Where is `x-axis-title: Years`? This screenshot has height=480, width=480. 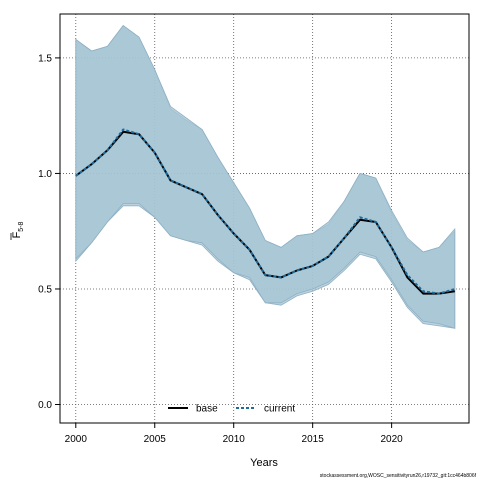 x-axis-title: Years is located at coordinates (264, 463).